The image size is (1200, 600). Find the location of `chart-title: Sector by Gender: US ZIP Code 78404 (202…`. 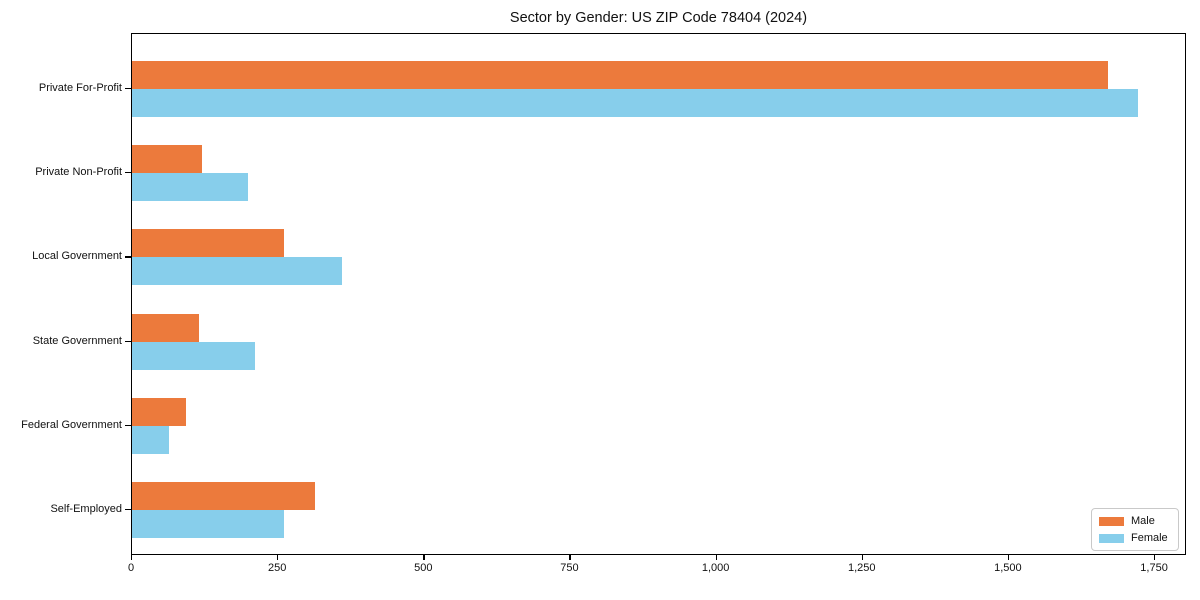

chart-title: Sector by Gender: US ZIP Code 78404 (202… is located at coordinates (658, 18).